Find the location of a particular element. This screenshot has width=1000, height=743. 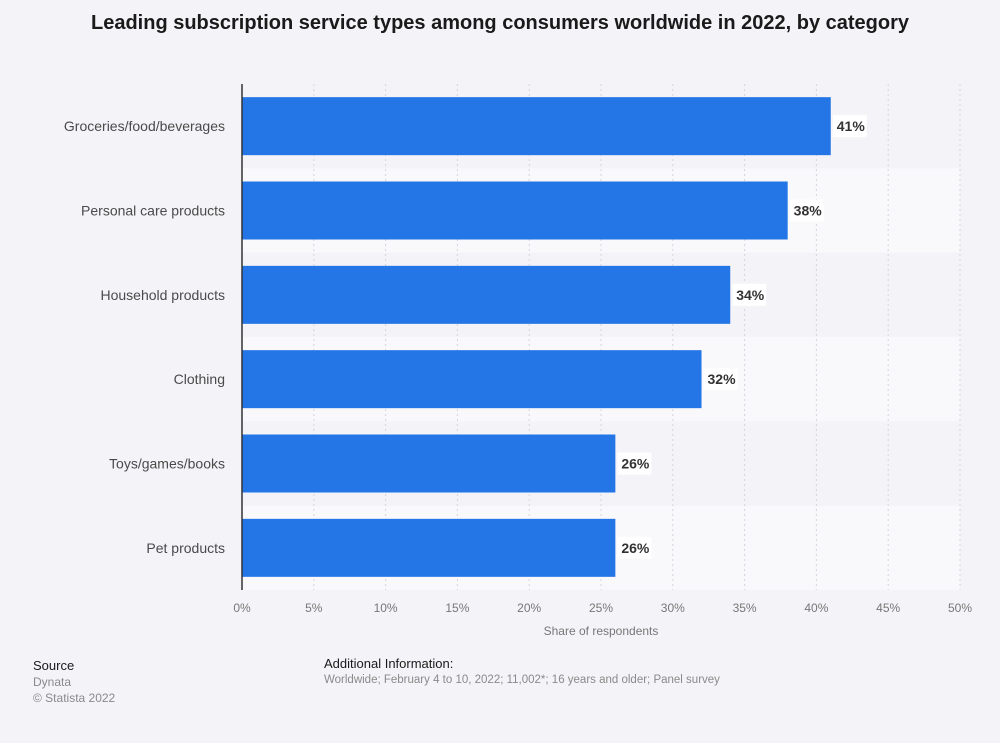

value-labels: 41% 38% 34% 32% 26% 26% is located at coordinates (742, 337).